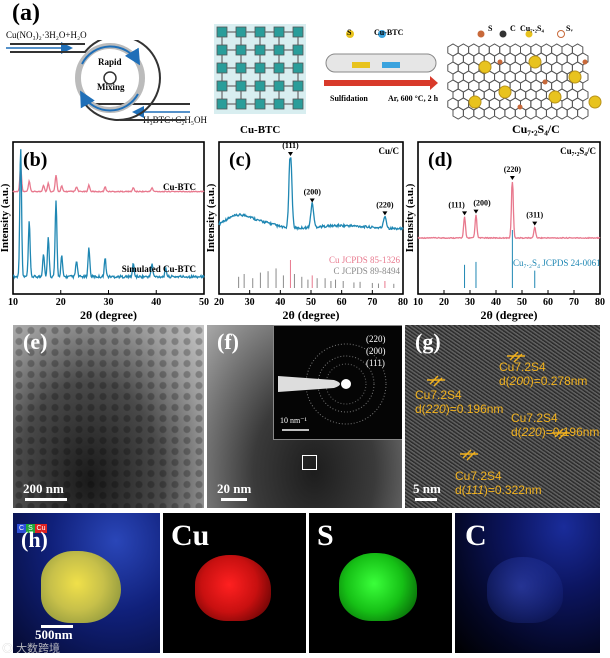 The width and height of the screenshot is (610, 658). What do you see at coordinates (428, 341) in the screenshot?
I see `panel-g-label: (g)` at bounding box center [428, 341].